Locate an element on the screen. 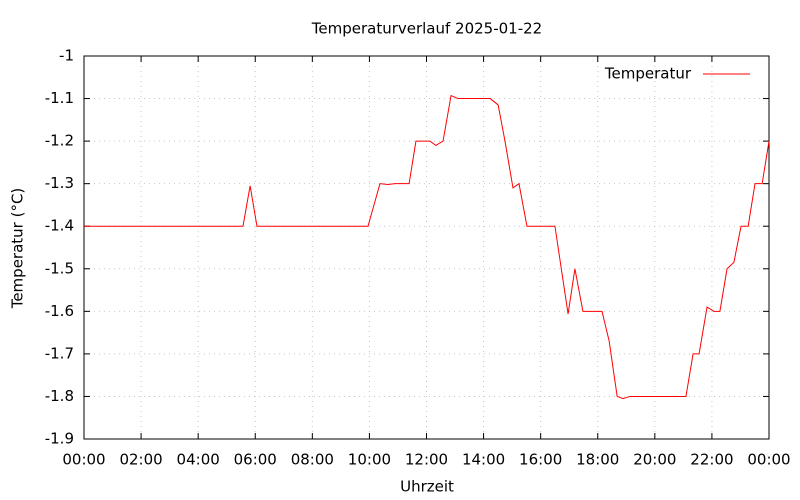 Image resolution: width=800 pixels, height=500 pixels. x-axis-label: Uhrzeit is located at coordinates (427, 487).